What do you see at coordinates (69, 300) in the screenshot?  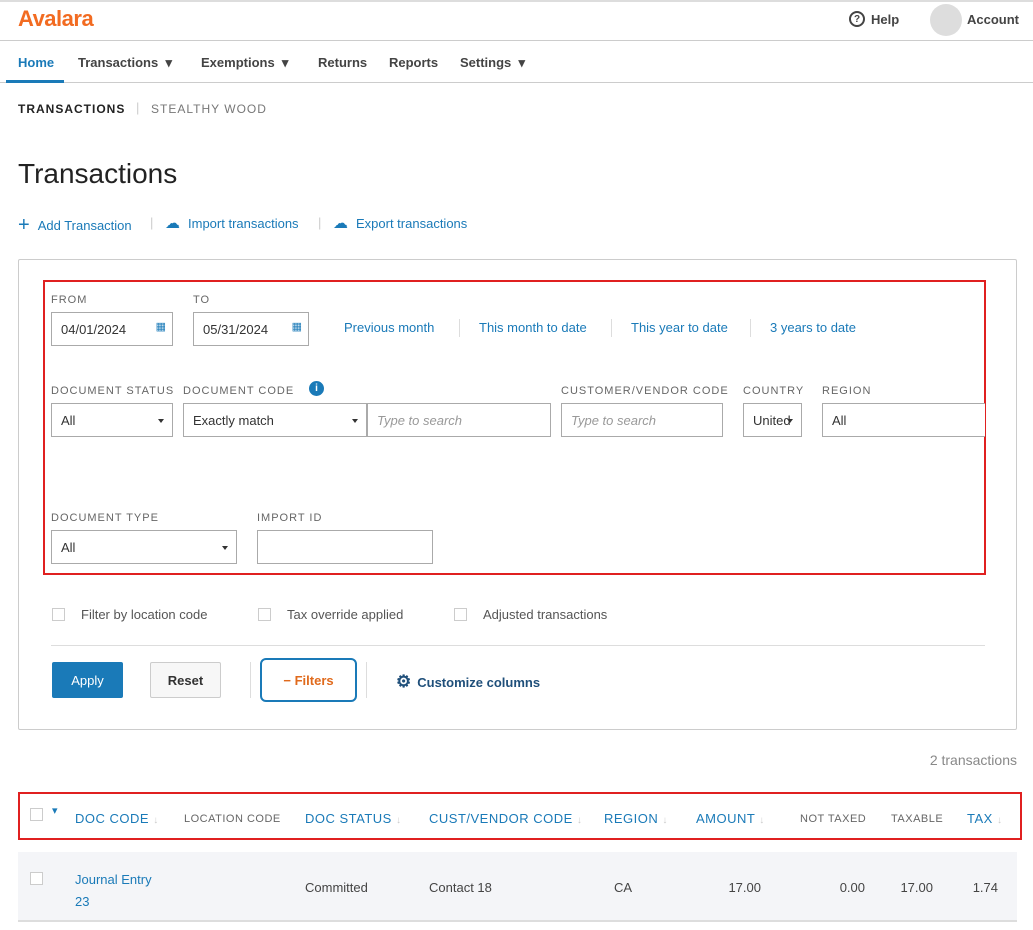 I see `from-label: FROM` at bounding box center [69, 300].